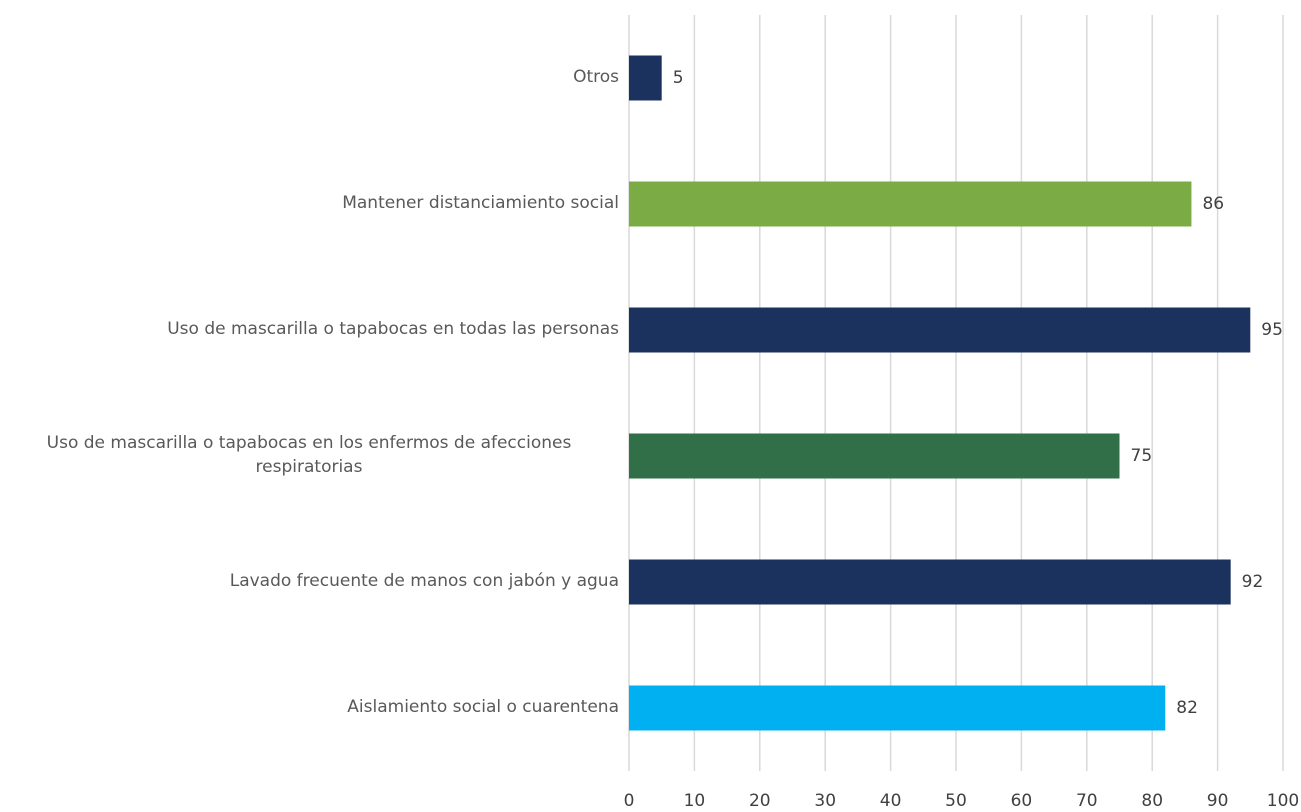 The width and height of the screenshot is (1301, 812). Describe the element at coordinates (483, 707) in the screenshot. I see `category-text: Aislamiento social o cuarentena` at that location.